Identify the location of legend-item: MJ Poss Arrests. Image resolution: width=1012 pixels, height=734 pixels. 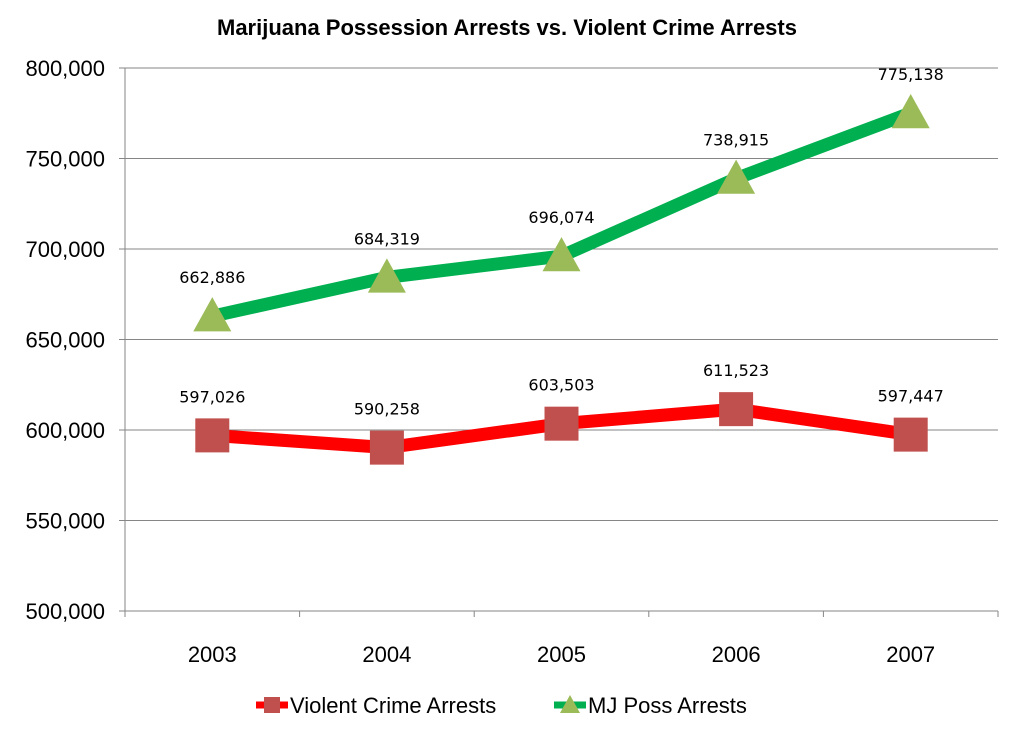
(650, 705).